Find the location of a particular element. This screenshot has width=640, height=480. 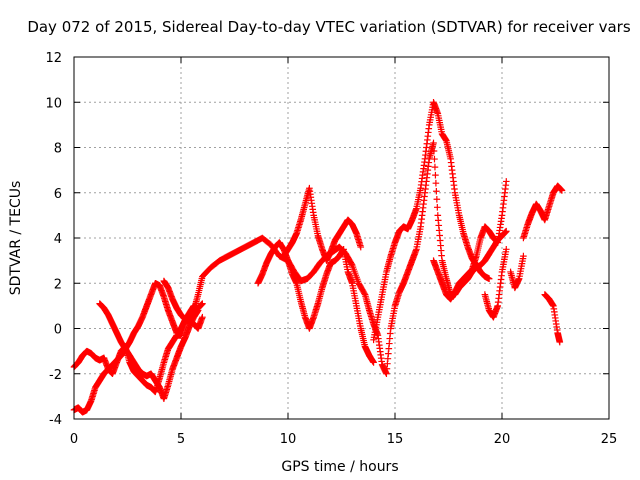

y-tick-label: -2 is located at coordinates (55, 375).